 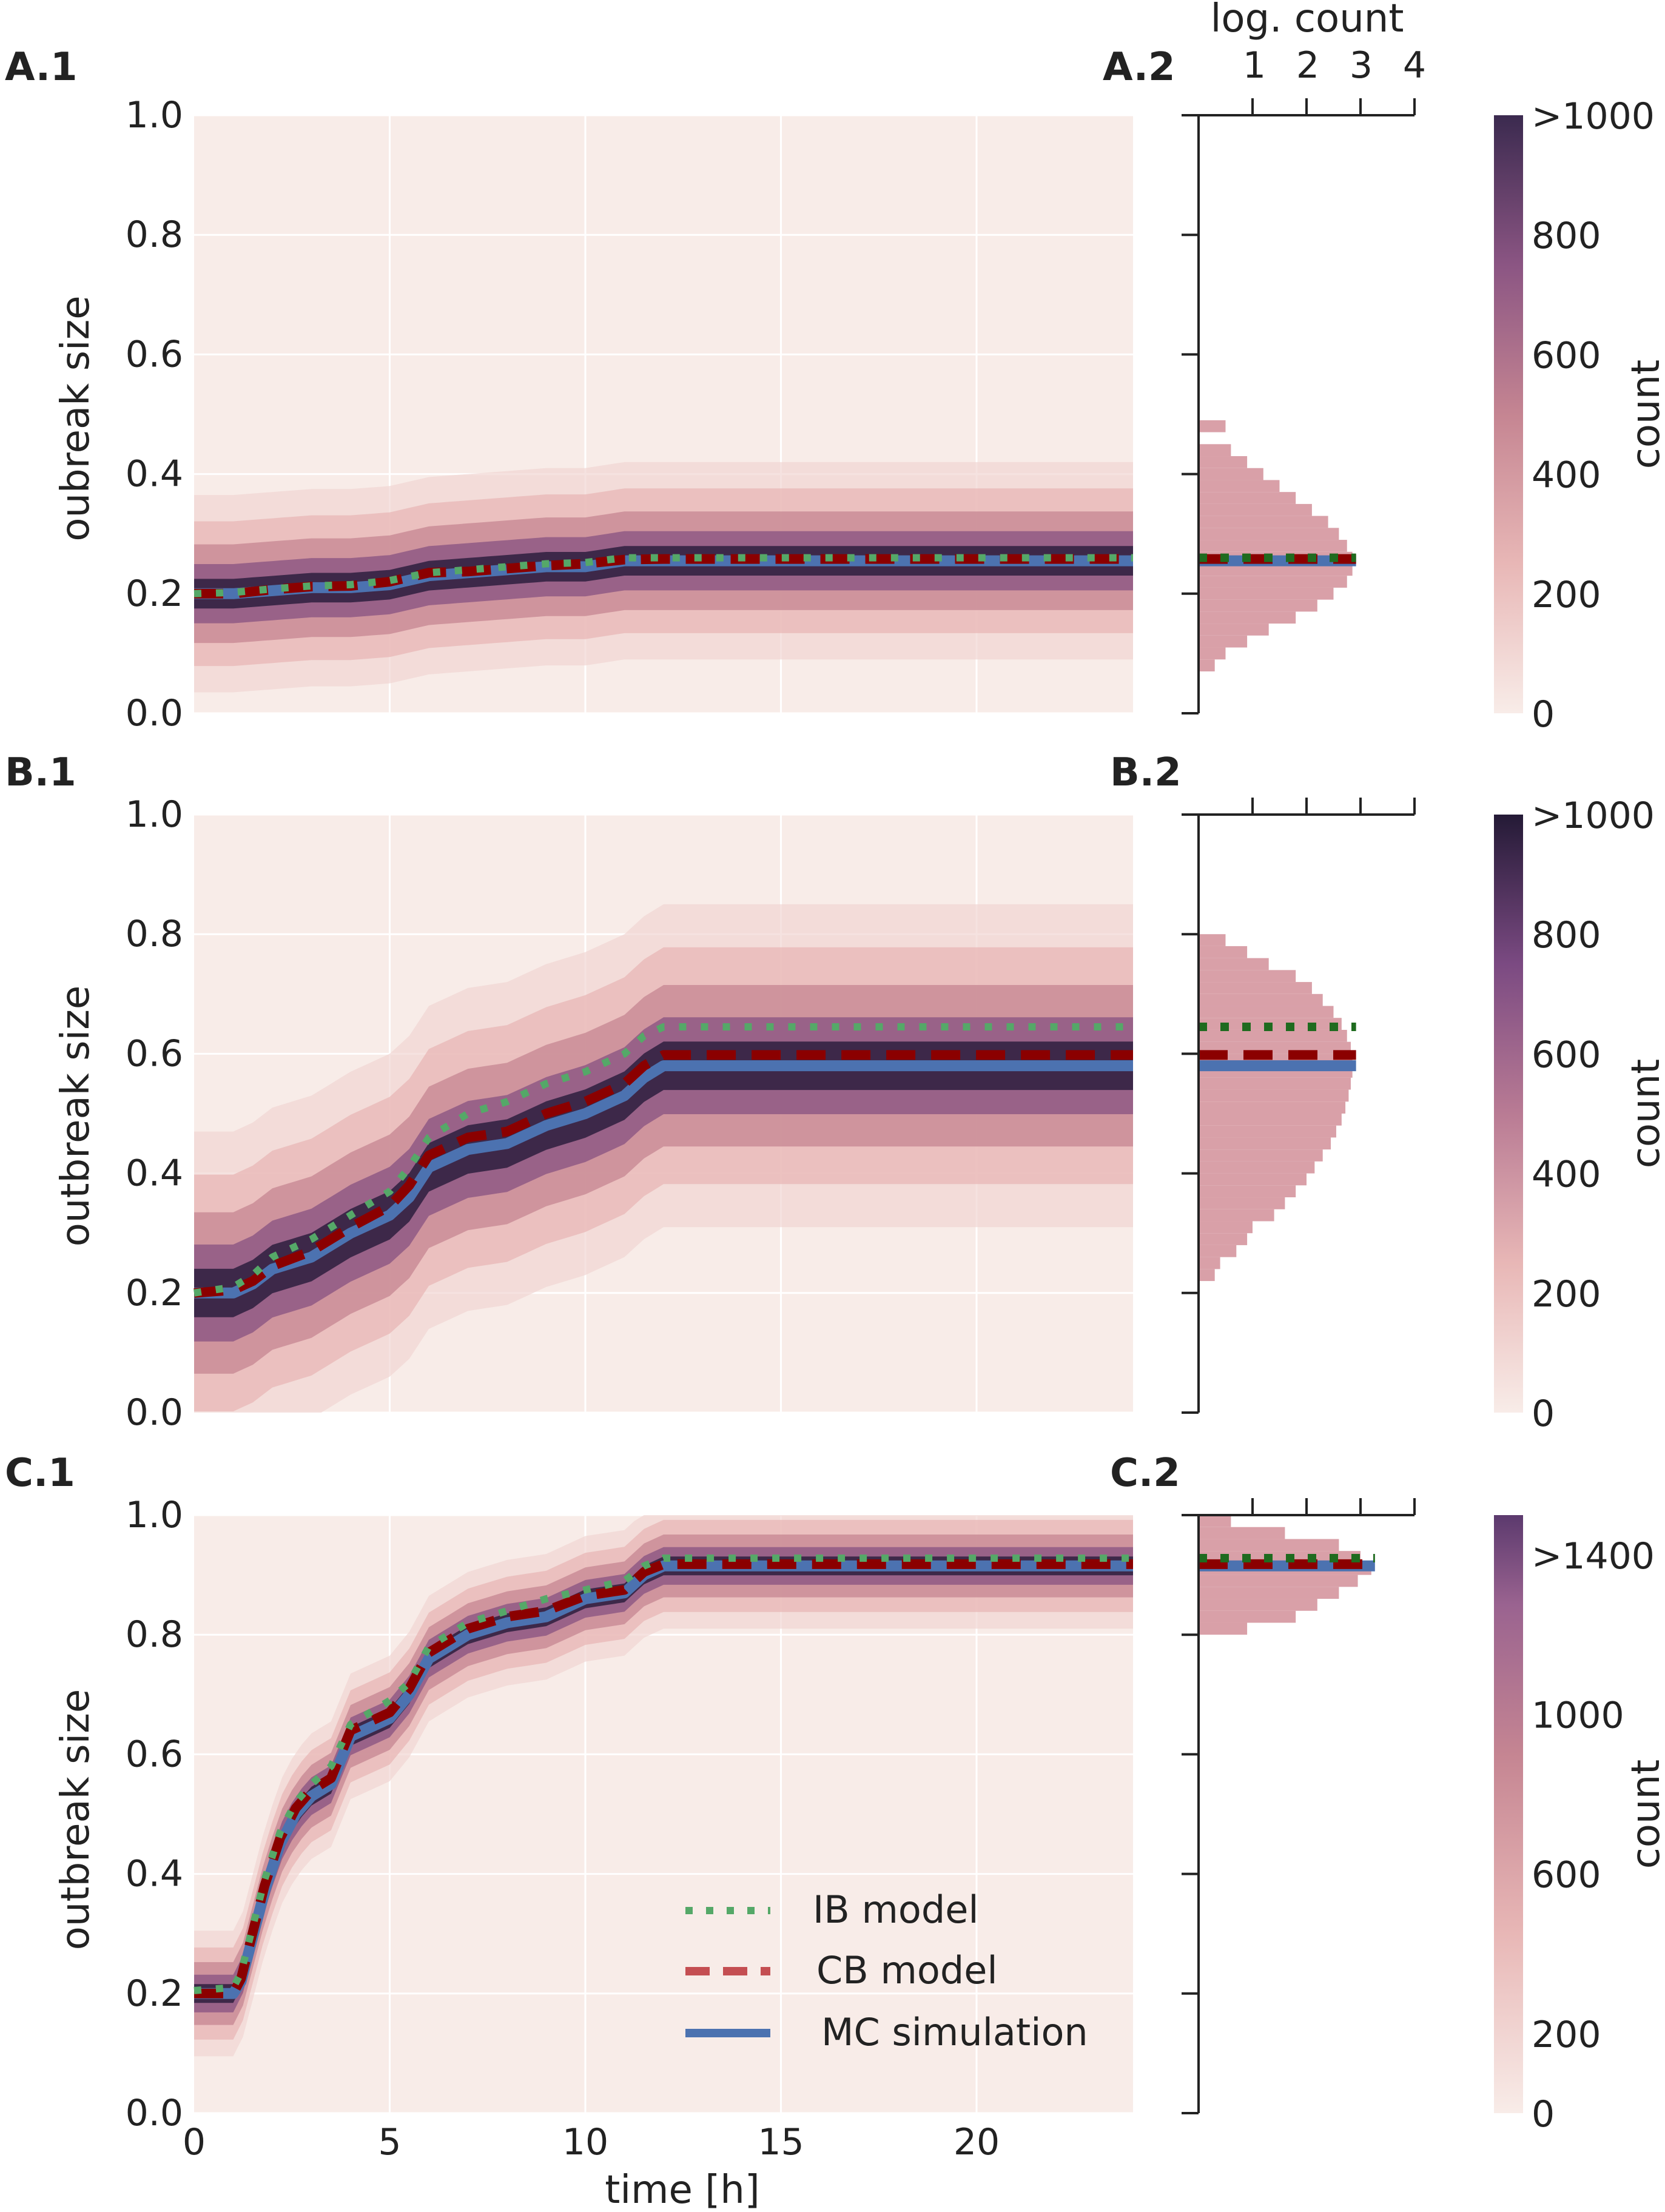 What do you see at coordinates (907, 1970) in the screenshot?
I see `legend-cb-label: CB model` at bounding box center [907, 1970].